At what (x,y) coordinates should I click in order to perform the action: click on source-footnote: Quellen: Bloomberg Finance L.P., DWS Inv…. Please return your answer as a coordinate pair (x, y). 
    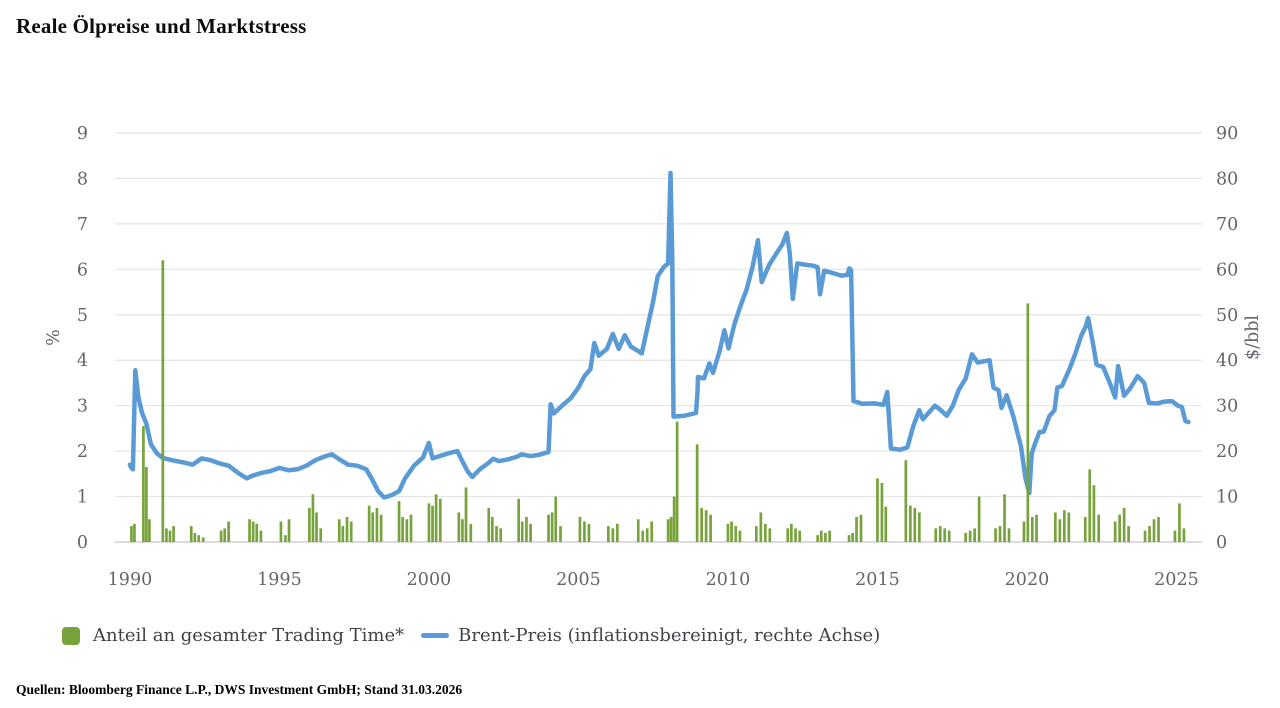
    Looking at the image, I should click on (239, 689).